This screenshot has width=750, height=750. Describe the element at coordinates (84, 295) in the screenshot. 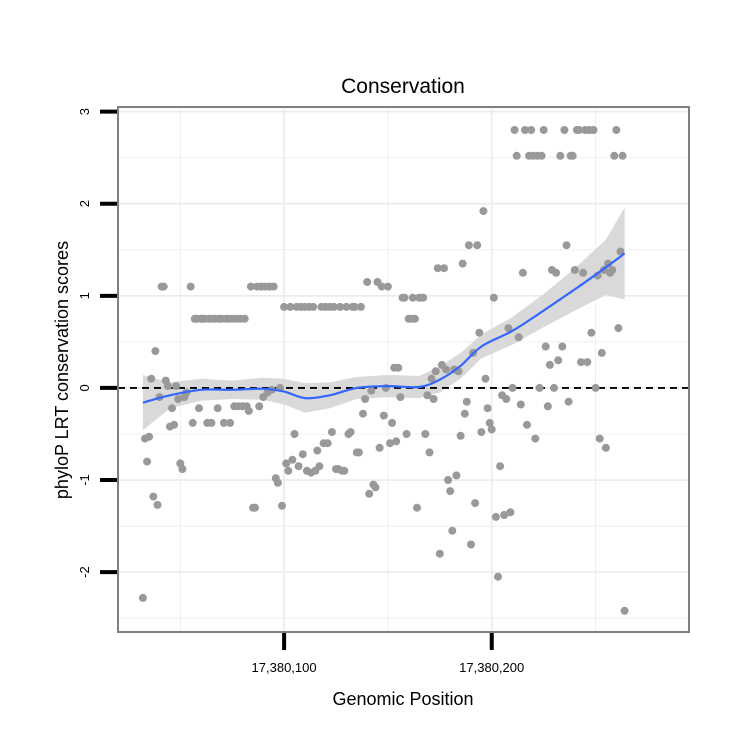

I see `y-tick-label-3: 1` at that location.